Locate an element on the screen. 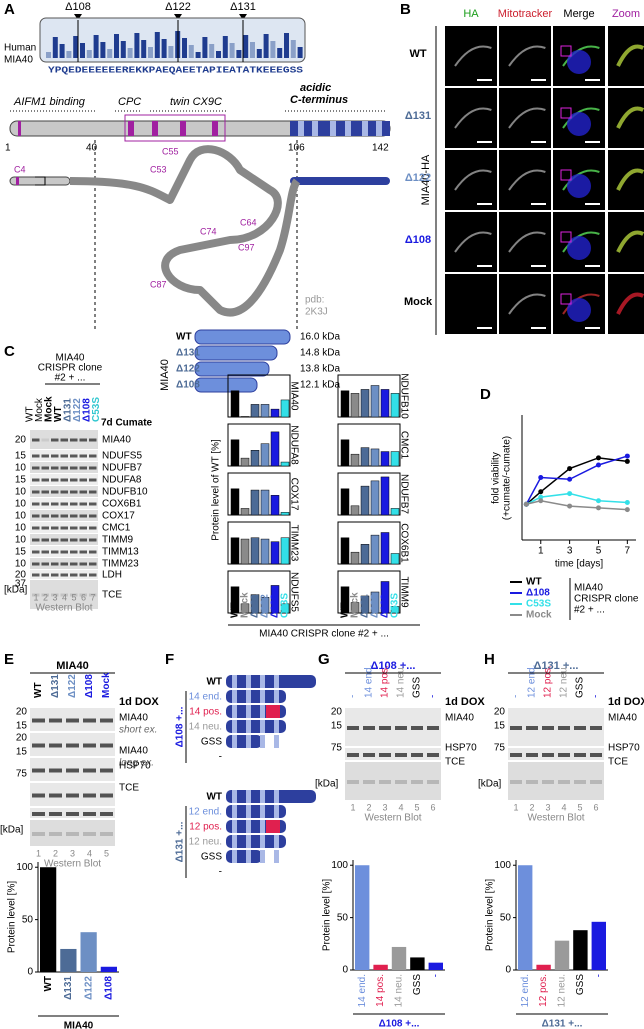 The height and width of the screenshot is (1029, 644). row-label: Δ108 is located at coordinates (418, 240).